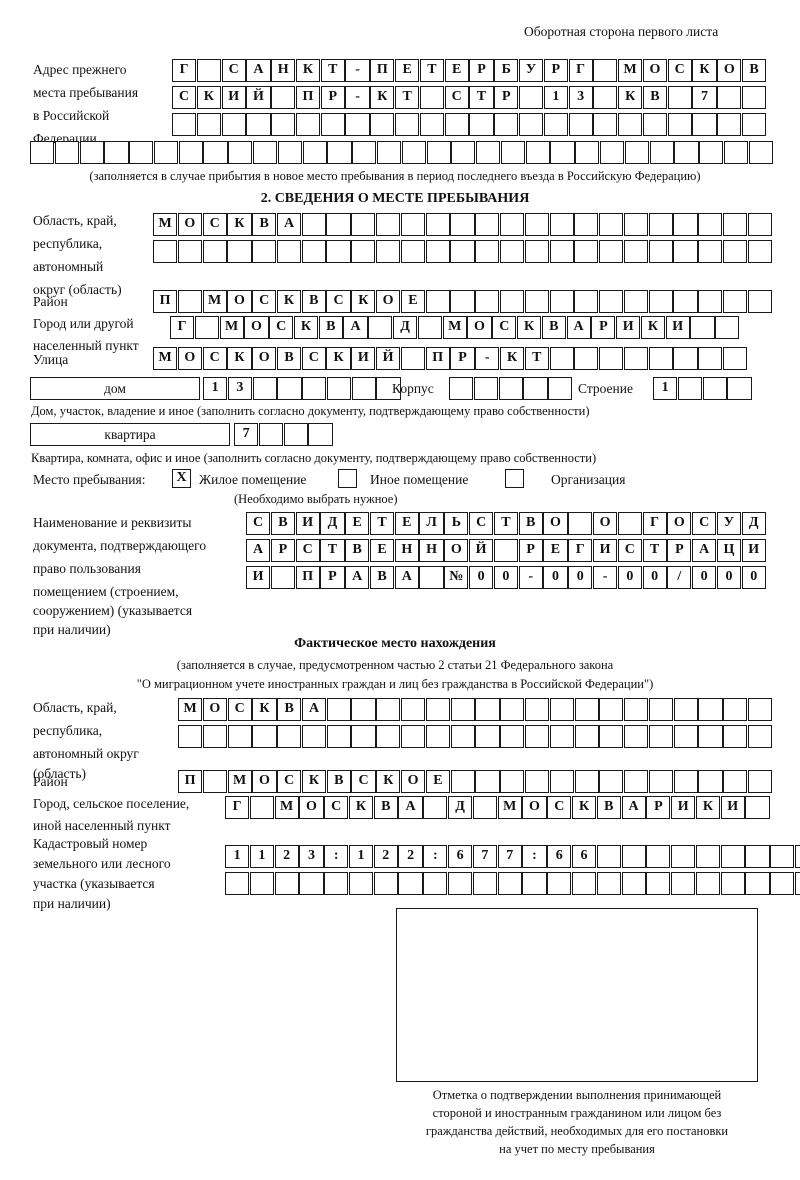 The height and width of the screenshot is (1180, 800). What do you see at coordinates (388, 781) in the screenshot?
I see `al-district-cell-8: К` at bounding box center [388, 781].